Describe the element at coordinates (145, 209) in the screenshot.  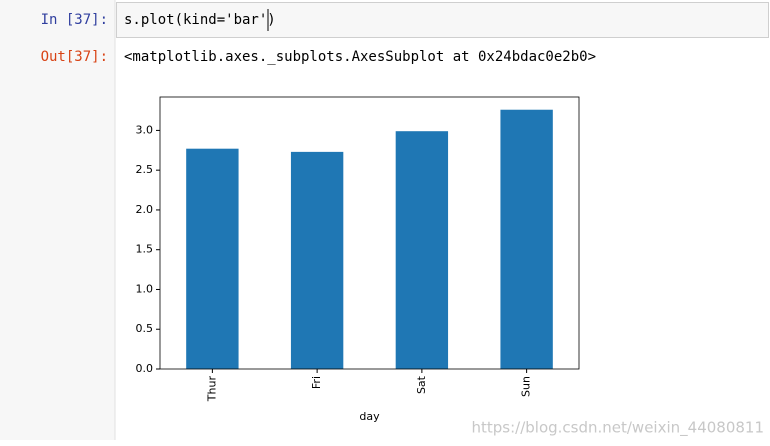
I see `y-tick-label: 2.0` at that location.